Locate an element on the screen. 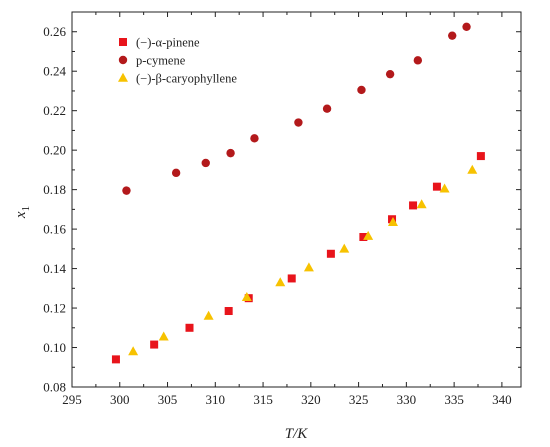  y-tick-label: 0.12 is located at coordinates (54, 308).